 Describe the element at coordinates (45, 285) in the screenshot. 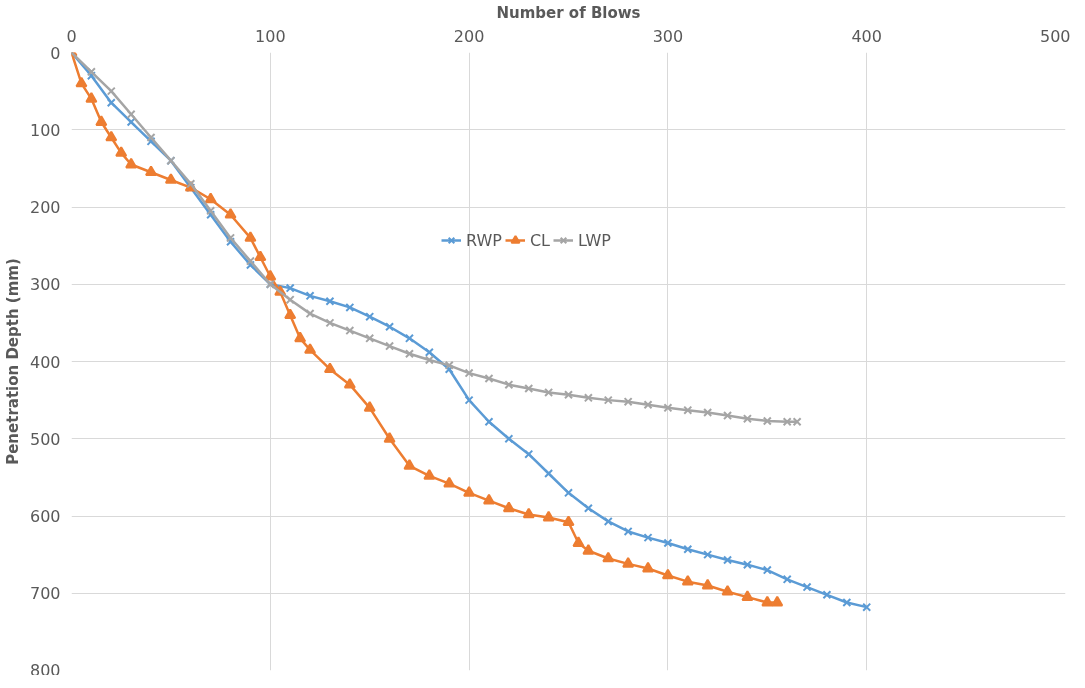

I see `y-tick-label: 300` at that location.